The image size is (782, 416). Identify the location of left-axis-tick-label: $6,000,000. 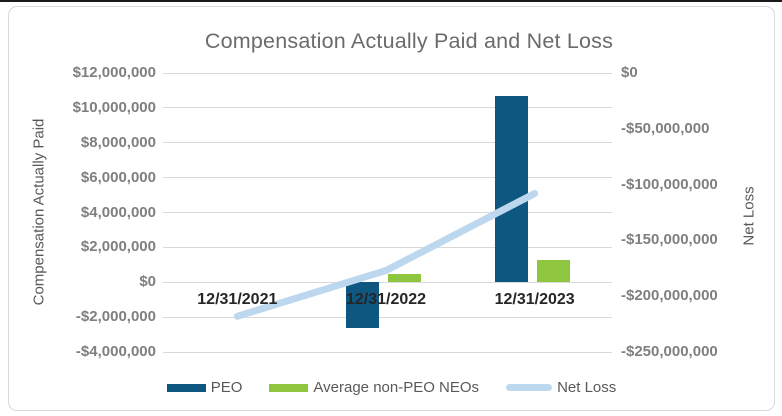
(118, 177).